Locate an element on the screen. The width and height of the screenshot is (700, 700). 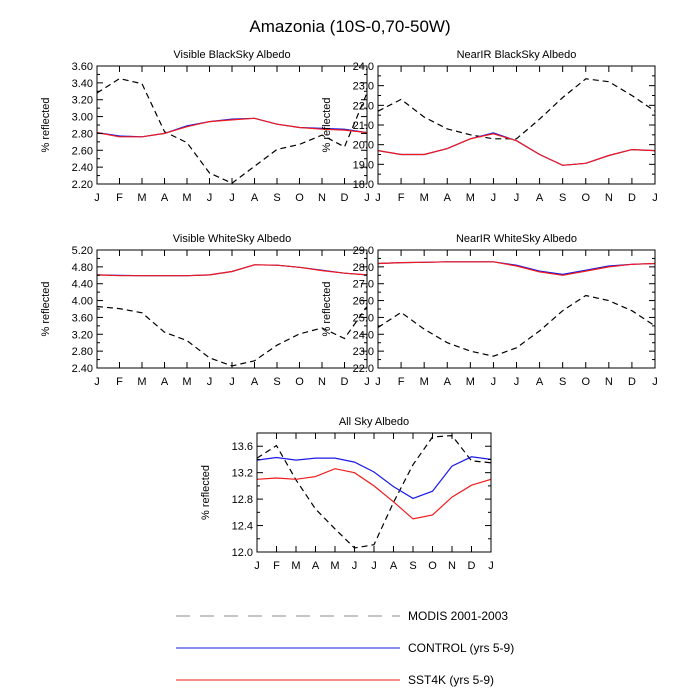
y-tick-label: 26.0 is located at coordinates (363, 302).